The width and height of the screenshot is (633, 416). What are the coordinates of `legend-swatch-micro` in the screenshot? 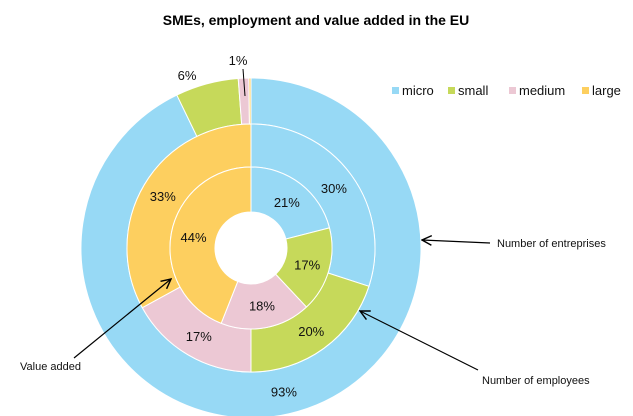 It's located at (395, 90).